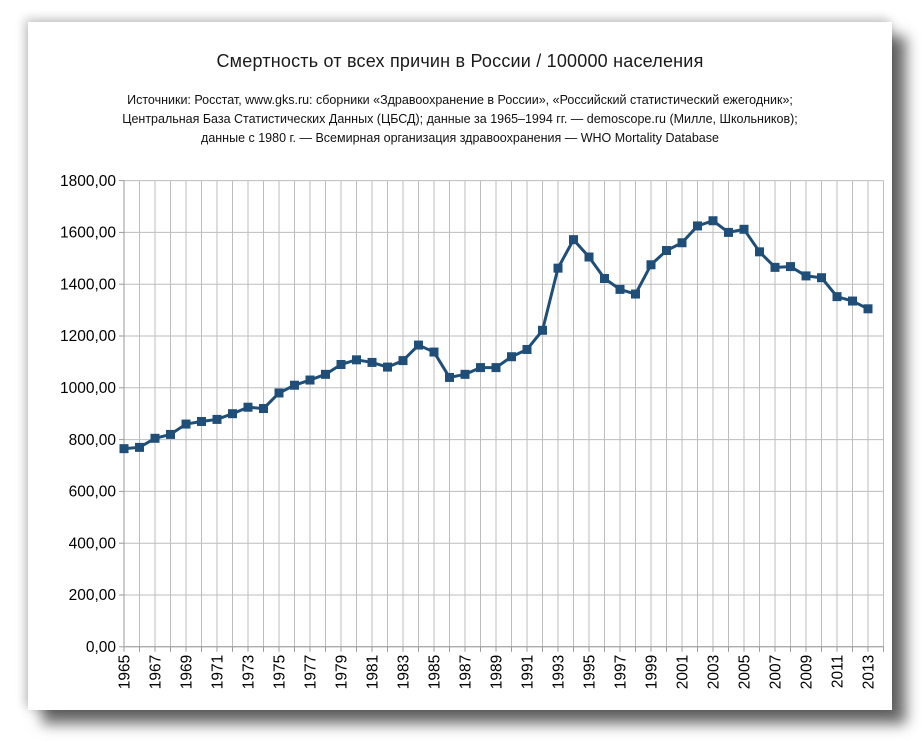 The height and width of the screenshot is (741, 922). What do you see at coordinates (88, 233) in the screenshot?
I see `y-axis-label: 1600,00` at bounding box center [88, 233].